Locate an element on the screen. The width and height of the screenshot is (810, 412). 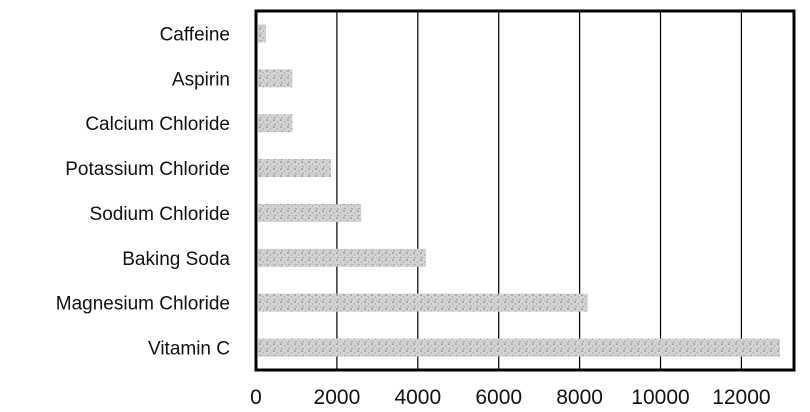
x-tick-label-8000: 8000 is located at coordinates (579, 397).